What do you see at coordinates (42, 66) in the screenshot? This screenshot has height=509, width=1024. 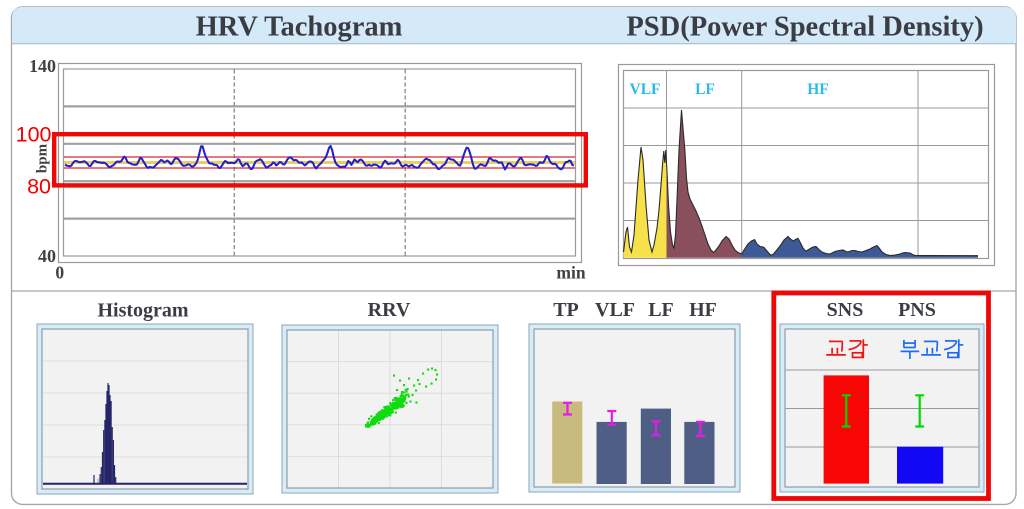 I see `svg-text: 140` at bounding box center [42, 66].